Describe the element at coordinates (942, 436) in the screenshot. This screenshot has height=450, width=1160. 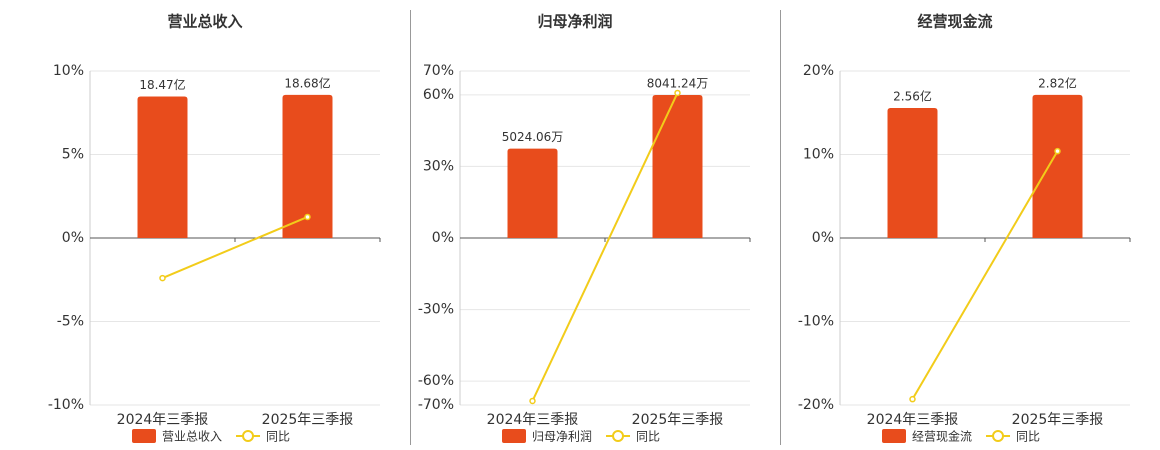
I see `legend-label: 经营现金流` at that location.